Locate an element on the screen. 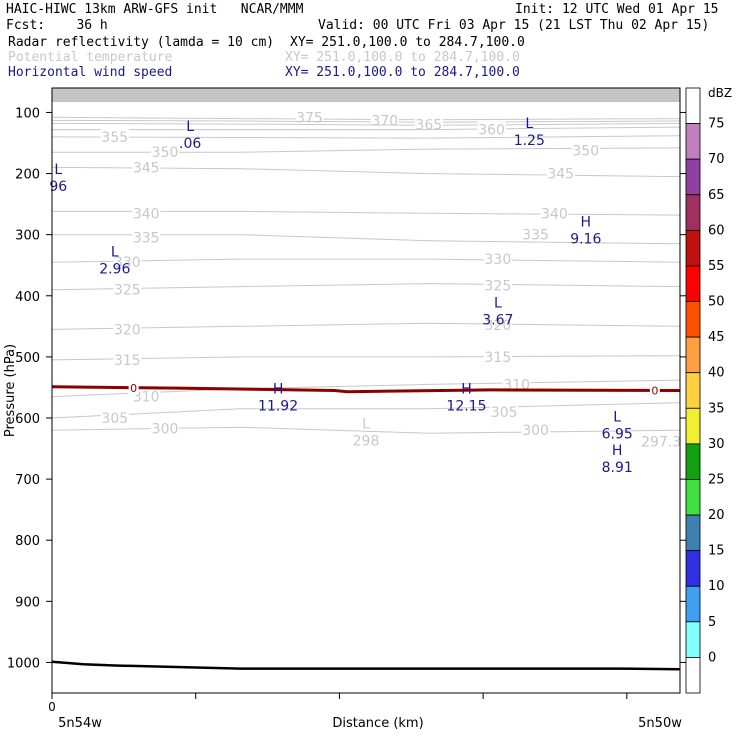  wind-extremum-value: 8.91 is located at coordinates (617, 468).